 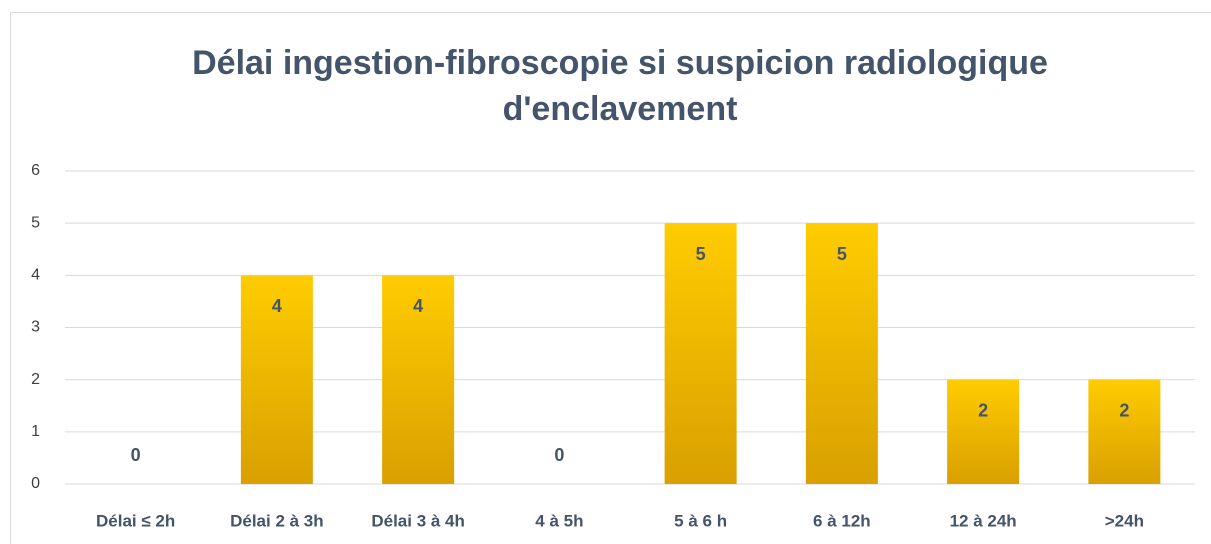 What do you see at coordinates (35, 431) in the screenshot?
I see `y-tick-label: 1` at bounding box center [35, 431].